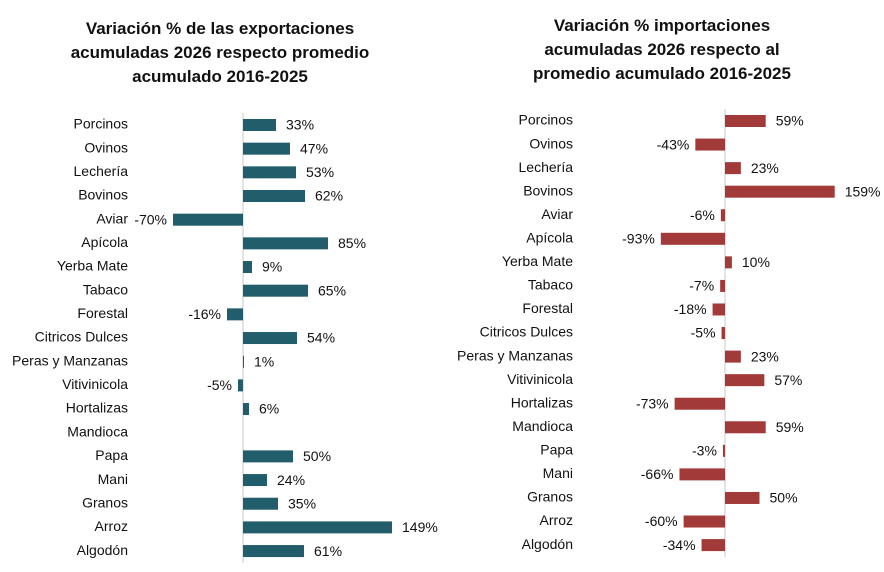  I want to click on value-label: 10%, so click(756, 262).